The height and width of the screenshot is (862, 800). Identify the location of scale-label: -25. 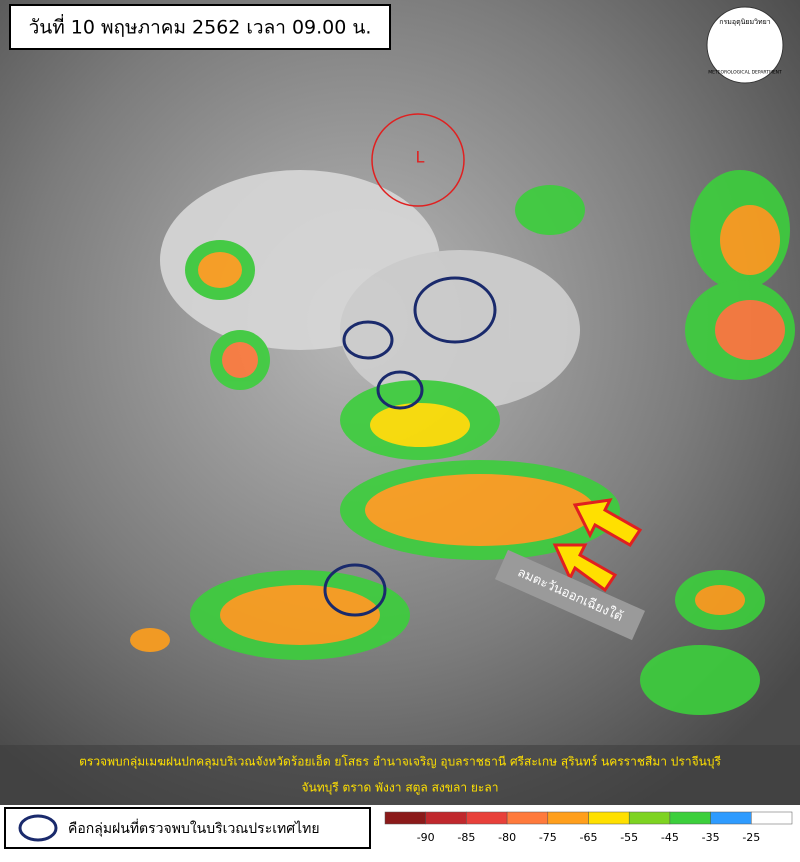
(751, 837).